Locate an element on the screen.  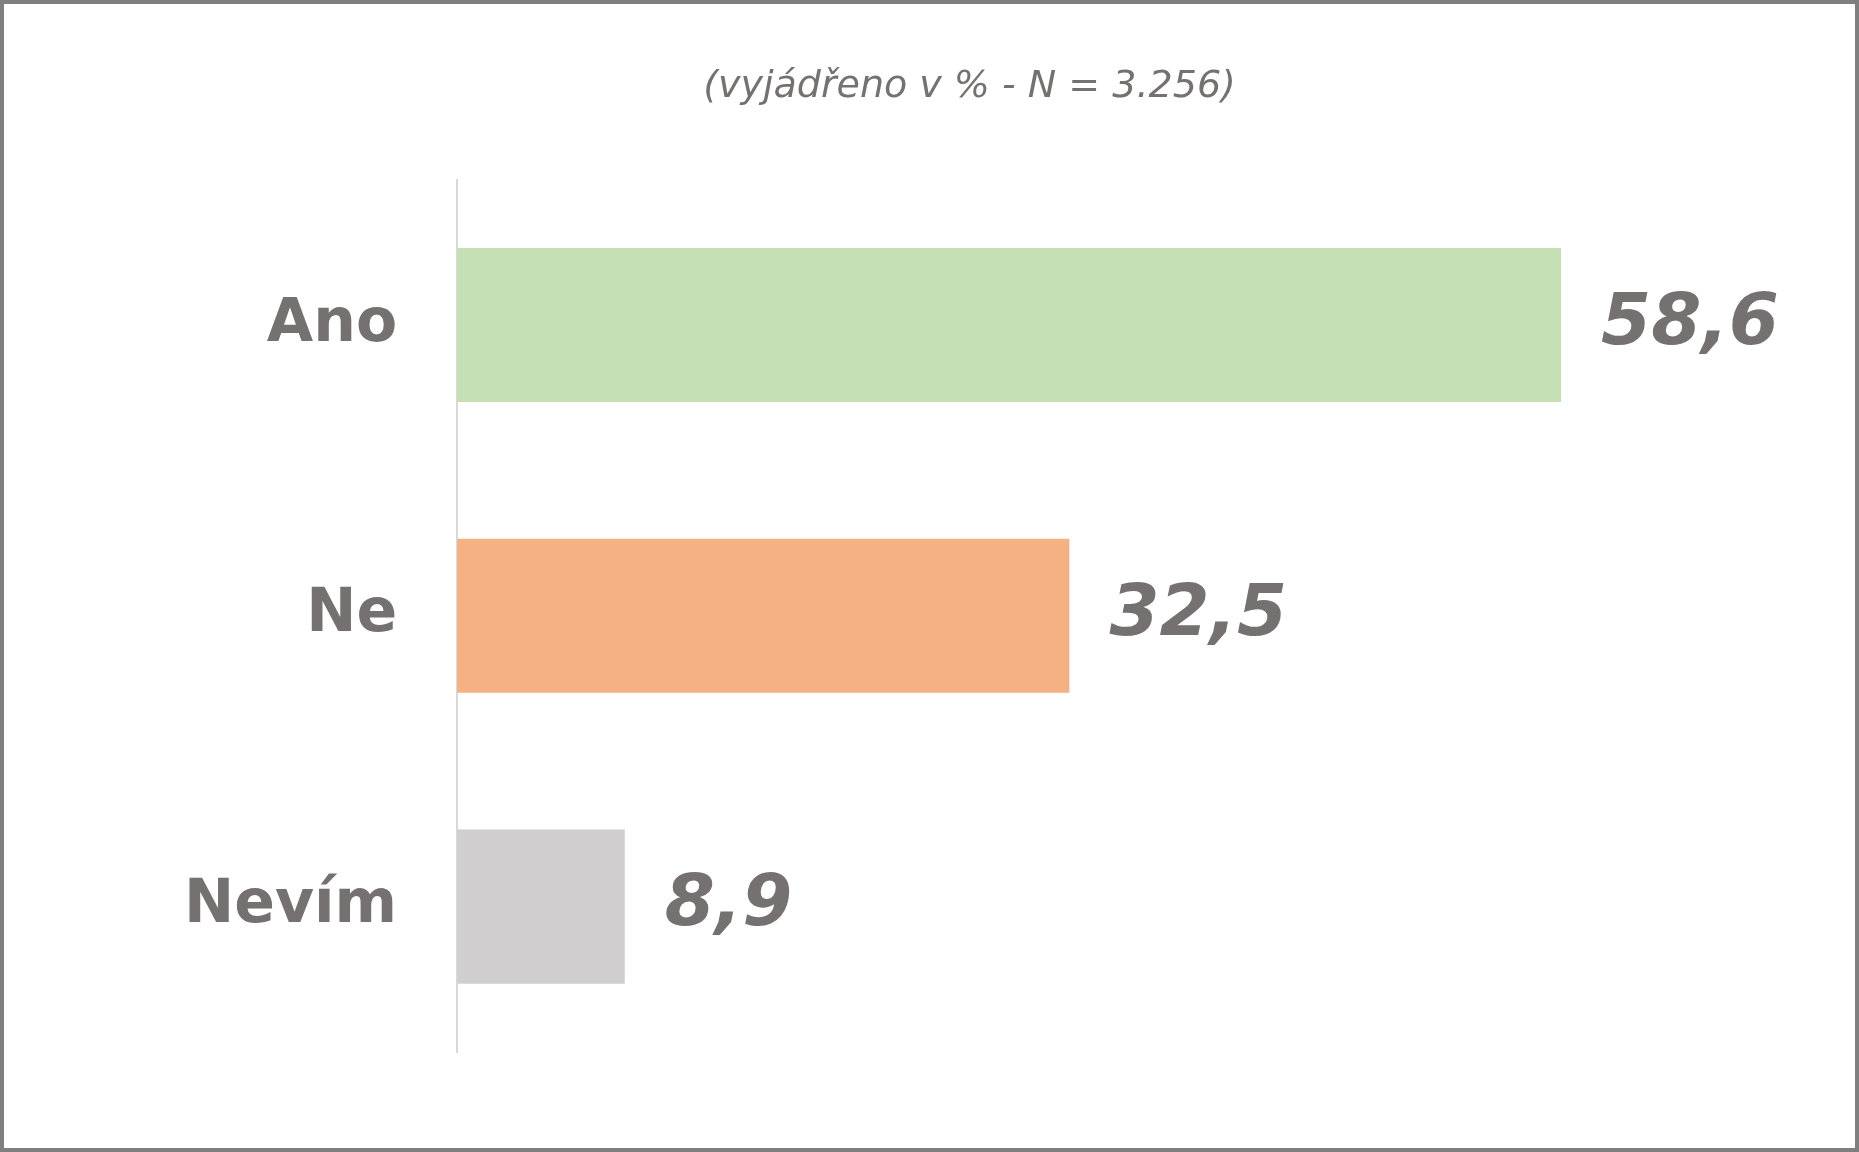
chart-title: (vyjádřeno v % - N = 3.256) is located at coordinates (969, 83).